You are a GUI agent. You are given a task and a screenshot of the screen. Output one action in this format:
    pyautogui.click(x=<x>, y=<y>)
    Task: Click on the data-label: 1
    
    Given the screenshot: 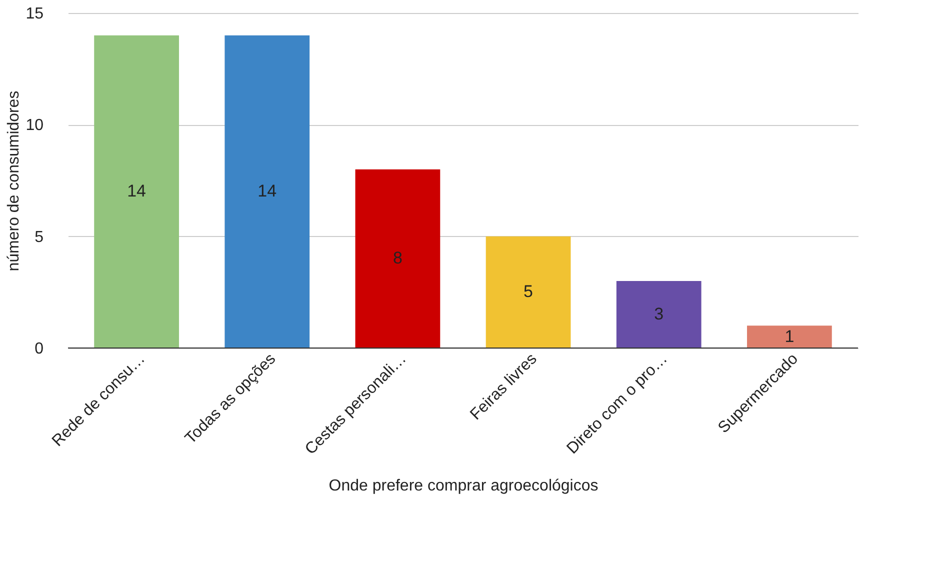 What is the action you would take?
    pyautogui.click(x=789, y=336)
    